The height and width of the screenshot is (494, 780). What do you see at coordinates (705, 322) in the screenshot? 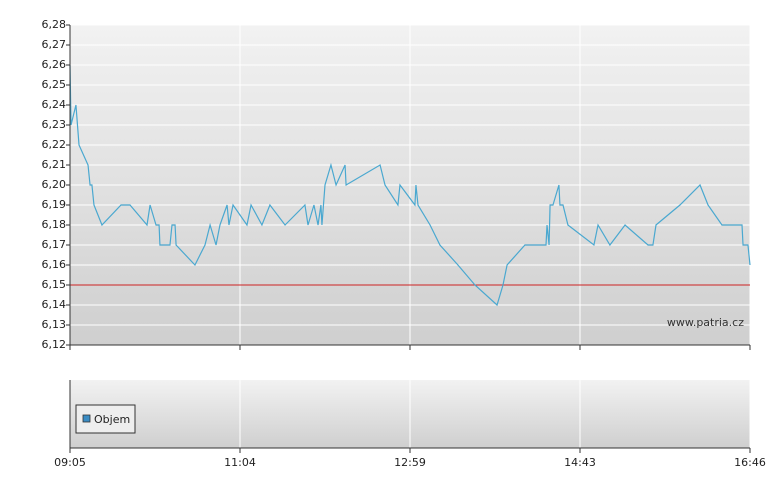
I see `watermark: www.patria.cz` at bounding box center [705, 322].